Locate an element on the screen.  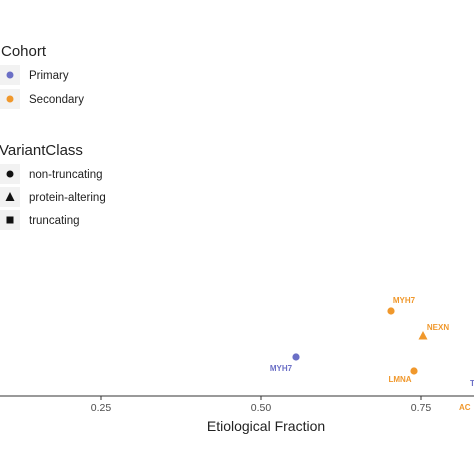
point-secondary-lmna is located at coordinates (414, 371).